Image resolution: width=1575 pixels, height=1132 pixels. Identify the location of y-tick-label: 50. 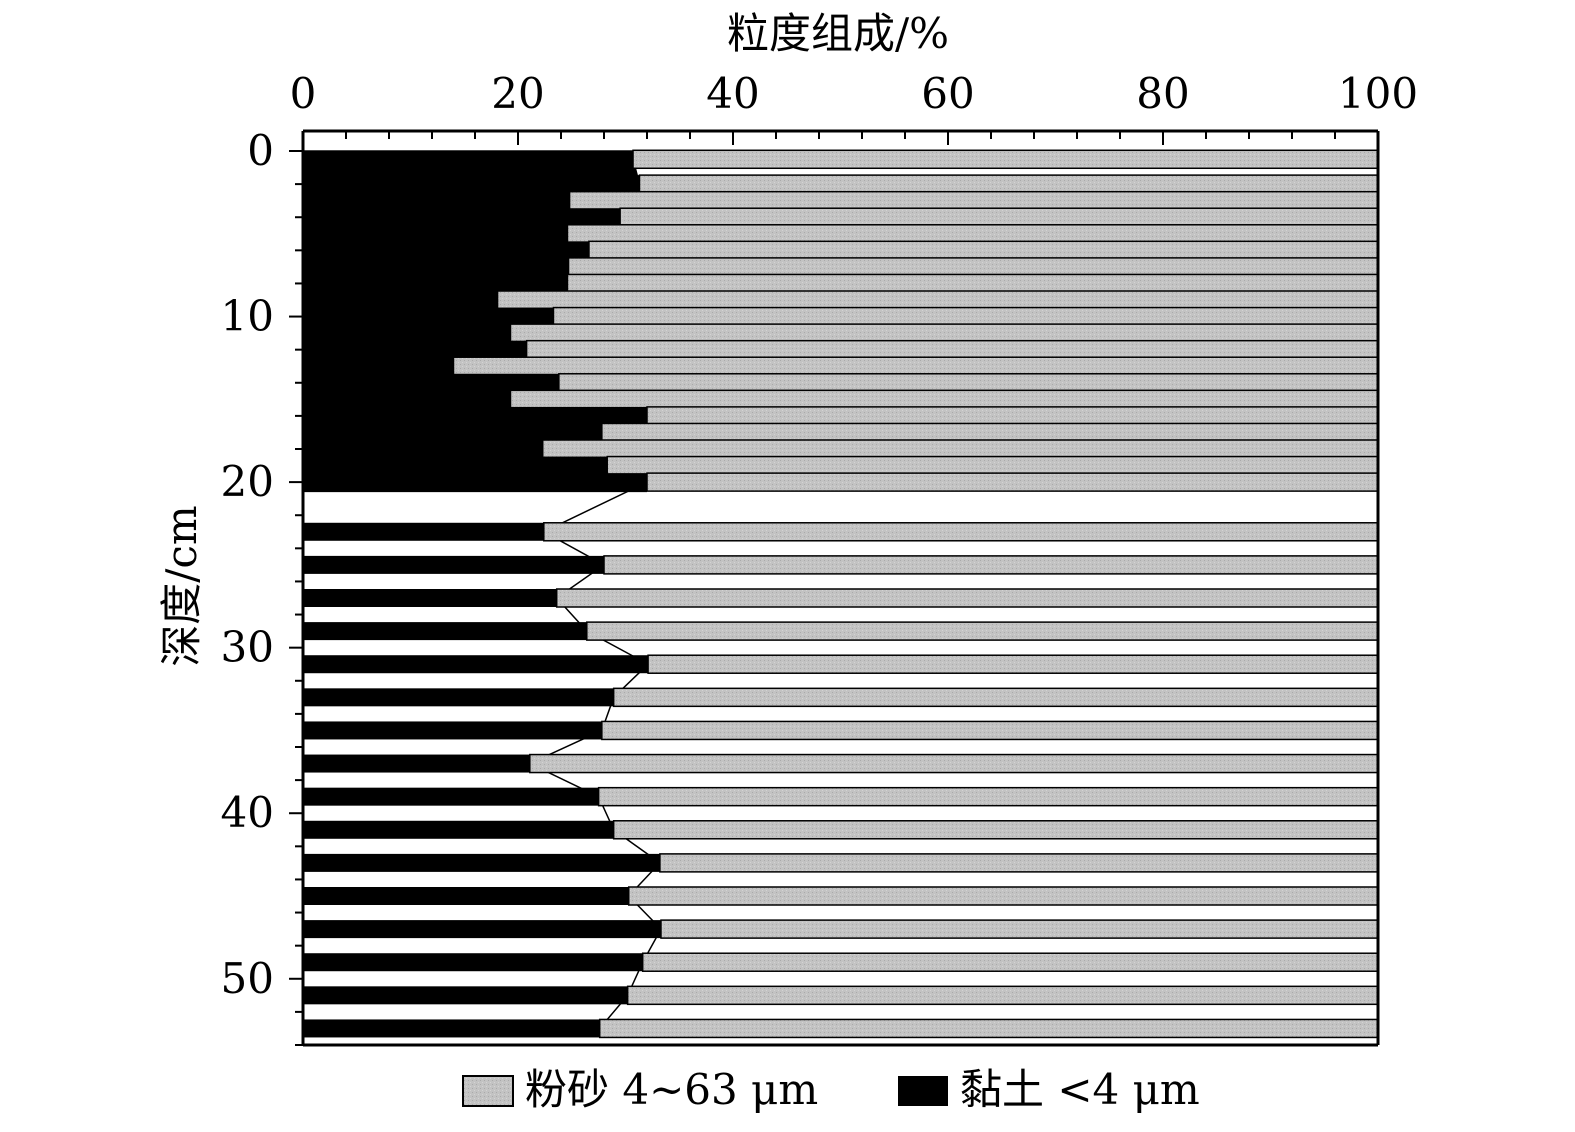
(247, 978).